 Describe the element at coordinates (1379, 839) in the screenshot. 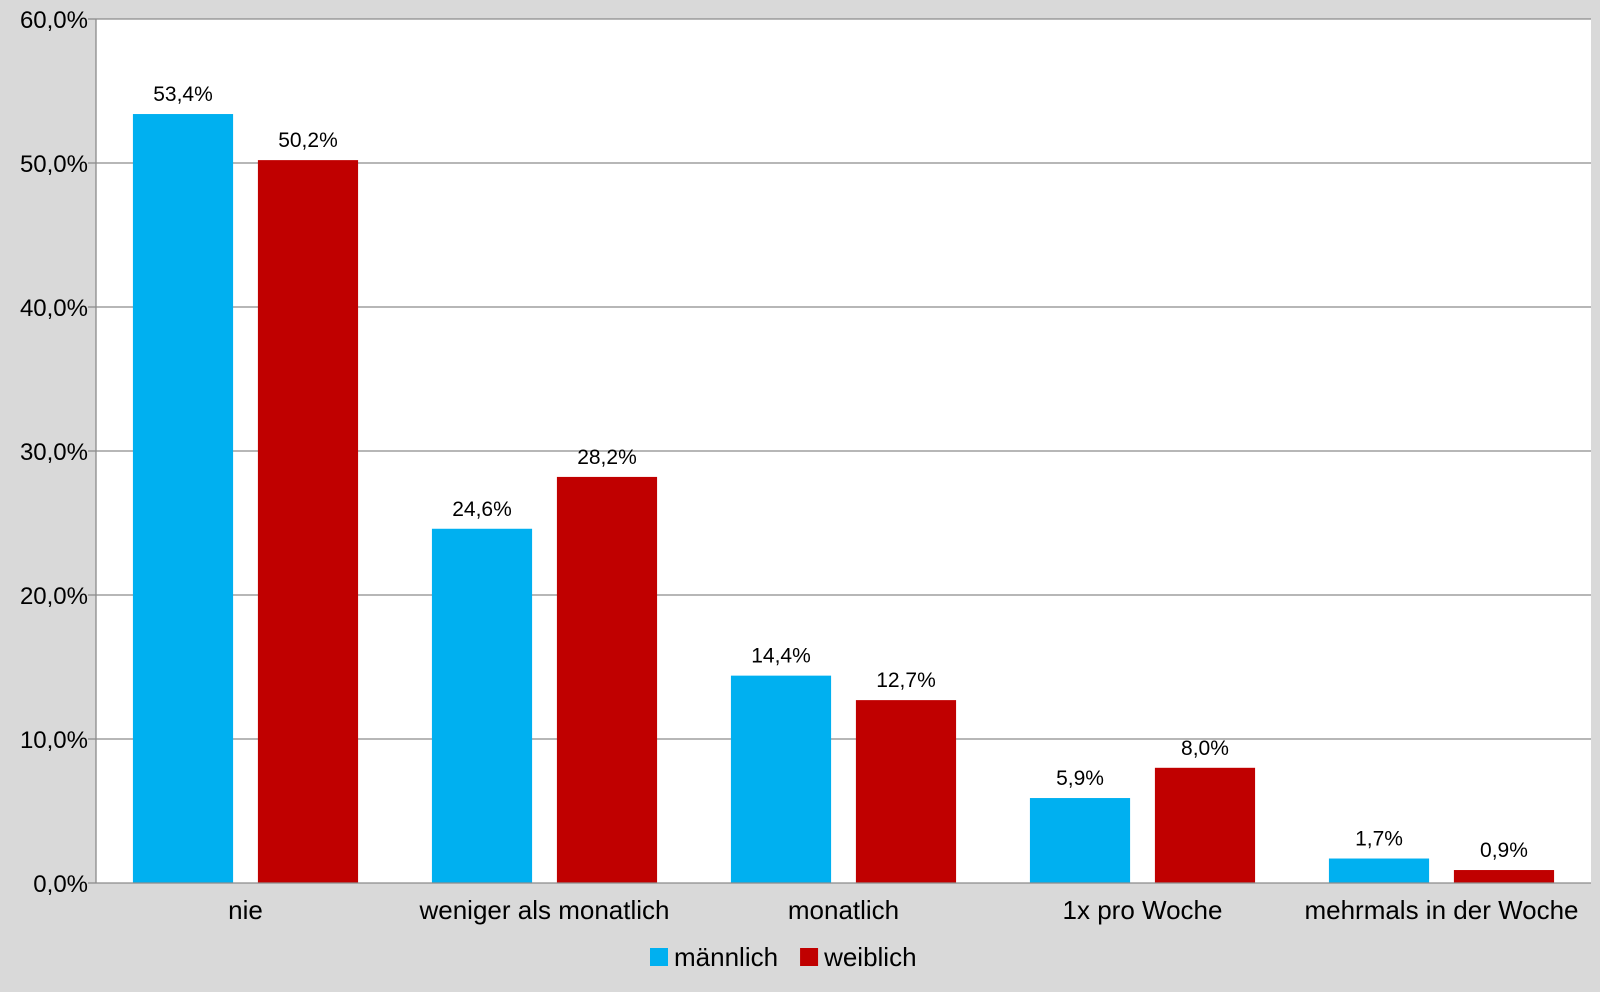

I see `data-label: 1,7%` at that location.